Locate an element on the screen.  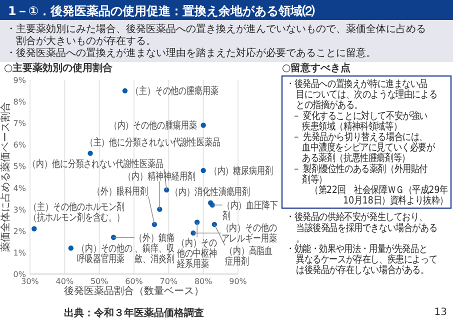
annotation: （内）他に分類されない代謝性医薬品 is located at coordinates (96, 164).